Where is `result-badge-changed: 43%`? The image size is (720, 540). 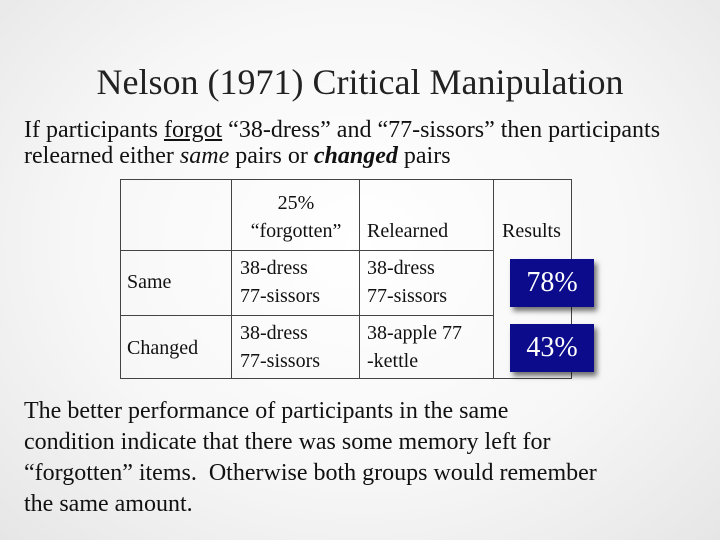
result-badge-changed: 43% is located at coordinates (552, 348).